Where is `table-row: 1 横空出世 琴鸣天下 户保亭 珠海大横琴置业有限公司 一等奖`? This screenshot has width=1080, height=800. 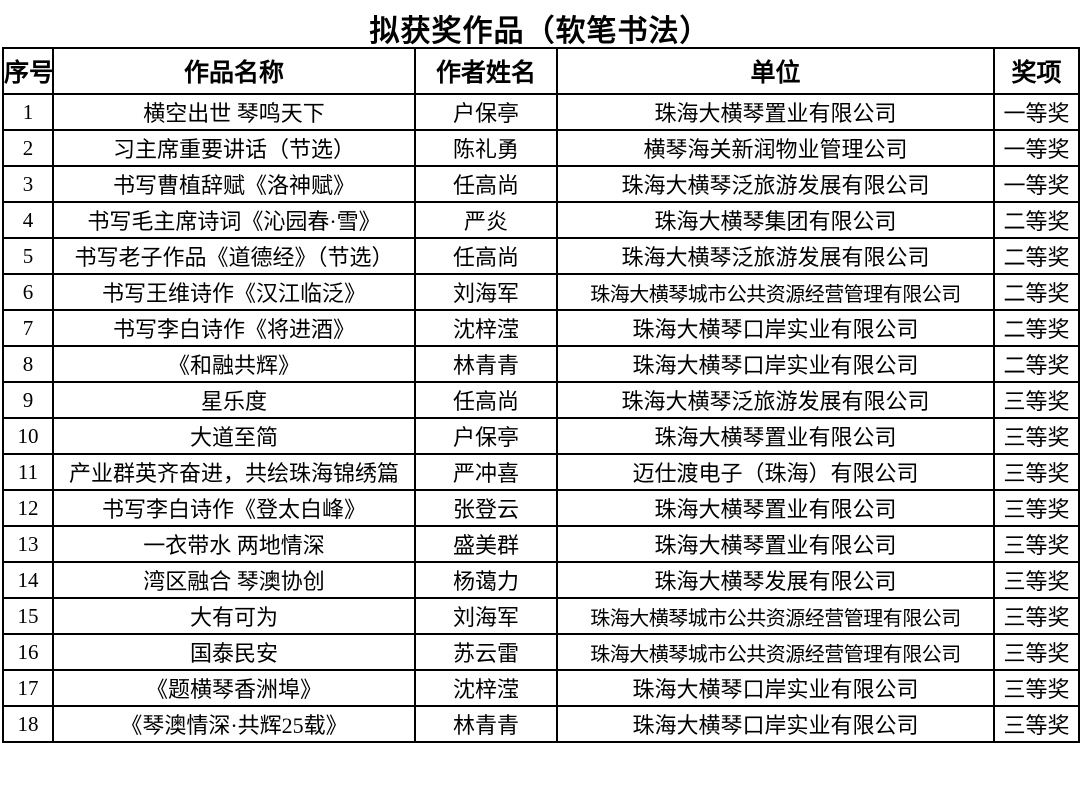 table-row: 1 横空出世 琴鸣天下 户保亭 珠海大横琴置业有限公司 一等奖 is located at coordinates (541, 112).